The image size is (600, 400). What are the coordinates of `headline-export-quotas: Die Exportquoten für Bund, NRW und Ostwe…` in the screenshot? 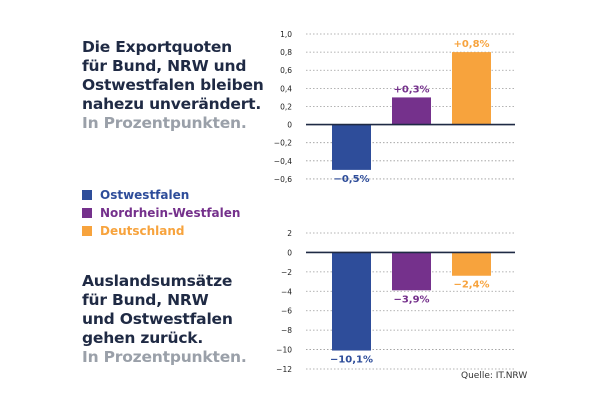 It's located at (173, 85).